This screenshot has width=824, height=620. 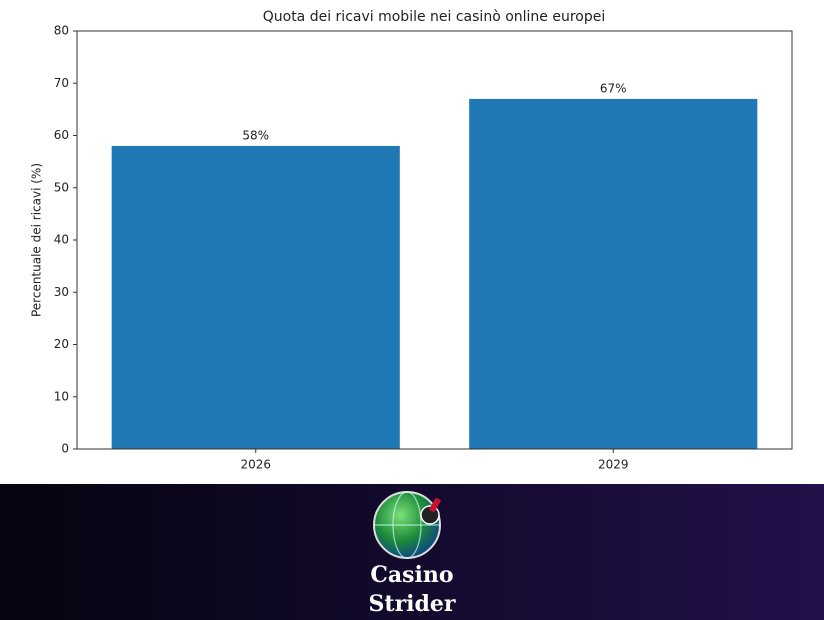 What do you see at coordinates (613, 88) in the screenshot?
I see `value-label: 67%` at bounding box center [613, 88].